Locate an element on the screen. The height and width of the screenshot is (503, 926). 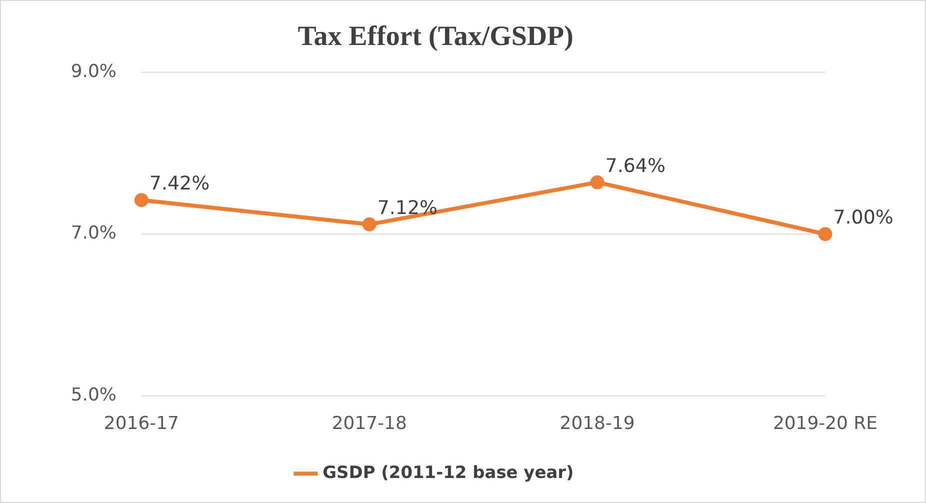
x-tick-label: 2018-19 is located at coordinates (597, 423).